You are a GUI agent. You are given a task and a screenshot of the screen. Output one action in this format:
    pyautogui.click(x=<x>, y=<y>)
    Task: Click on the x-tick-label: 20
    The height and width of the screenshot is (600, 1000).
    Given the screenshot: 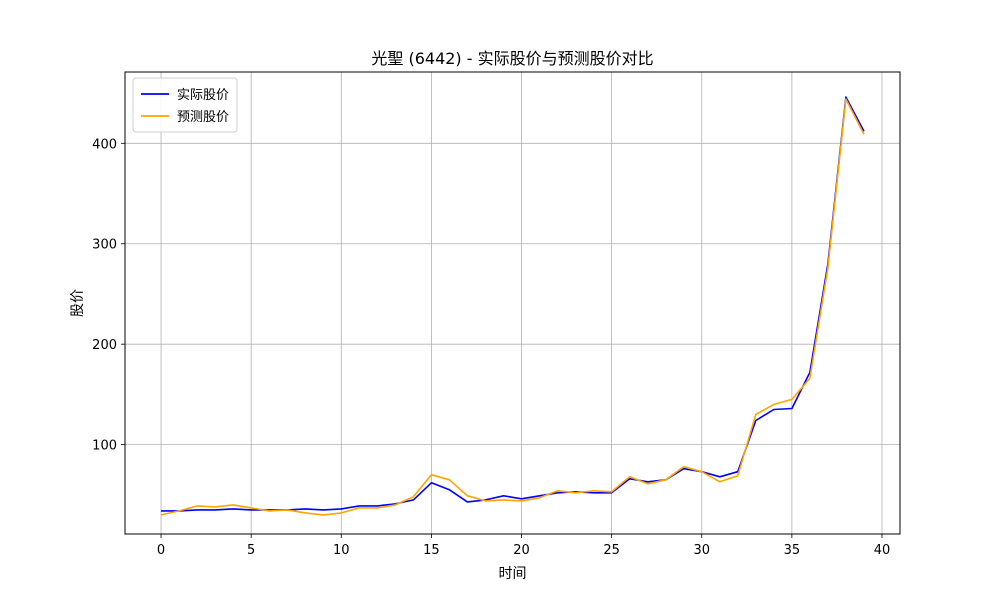 What is the action you would take?
    pyautogui.click(x=521, y=550)
    